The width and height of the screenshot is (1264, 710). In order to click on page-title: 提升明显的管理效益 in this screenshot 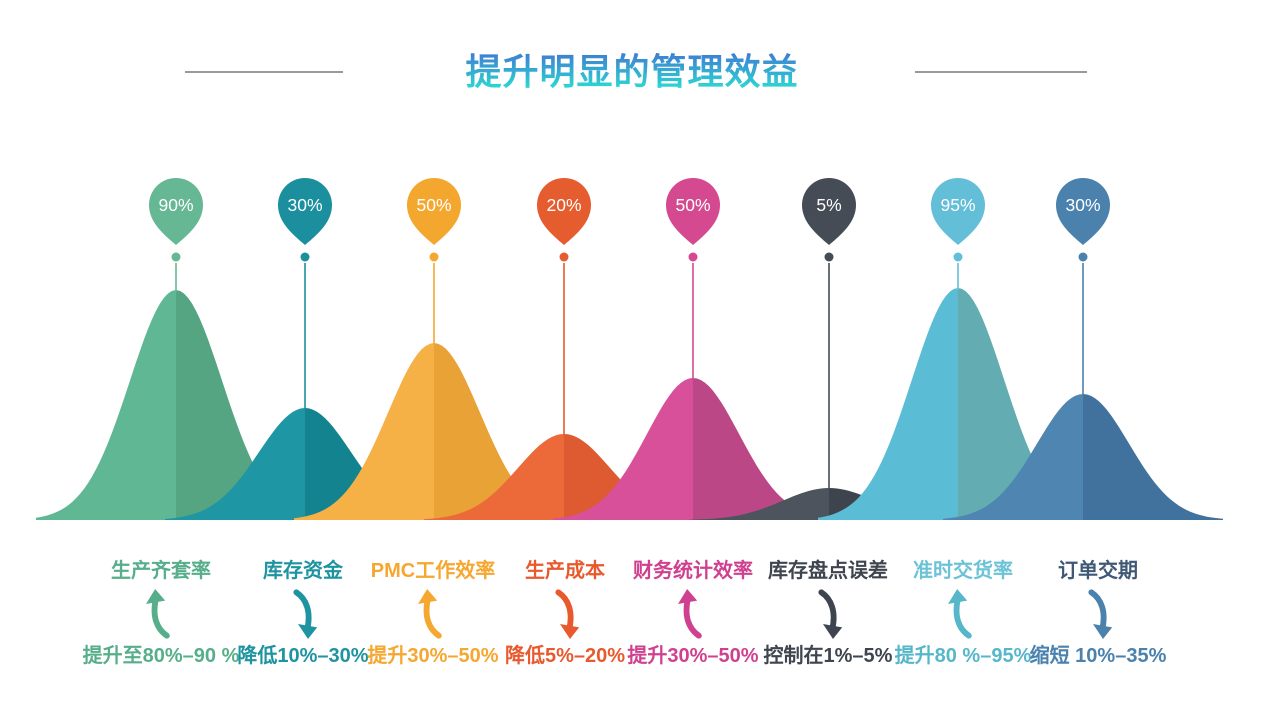, I will do `click(632, 72)`.